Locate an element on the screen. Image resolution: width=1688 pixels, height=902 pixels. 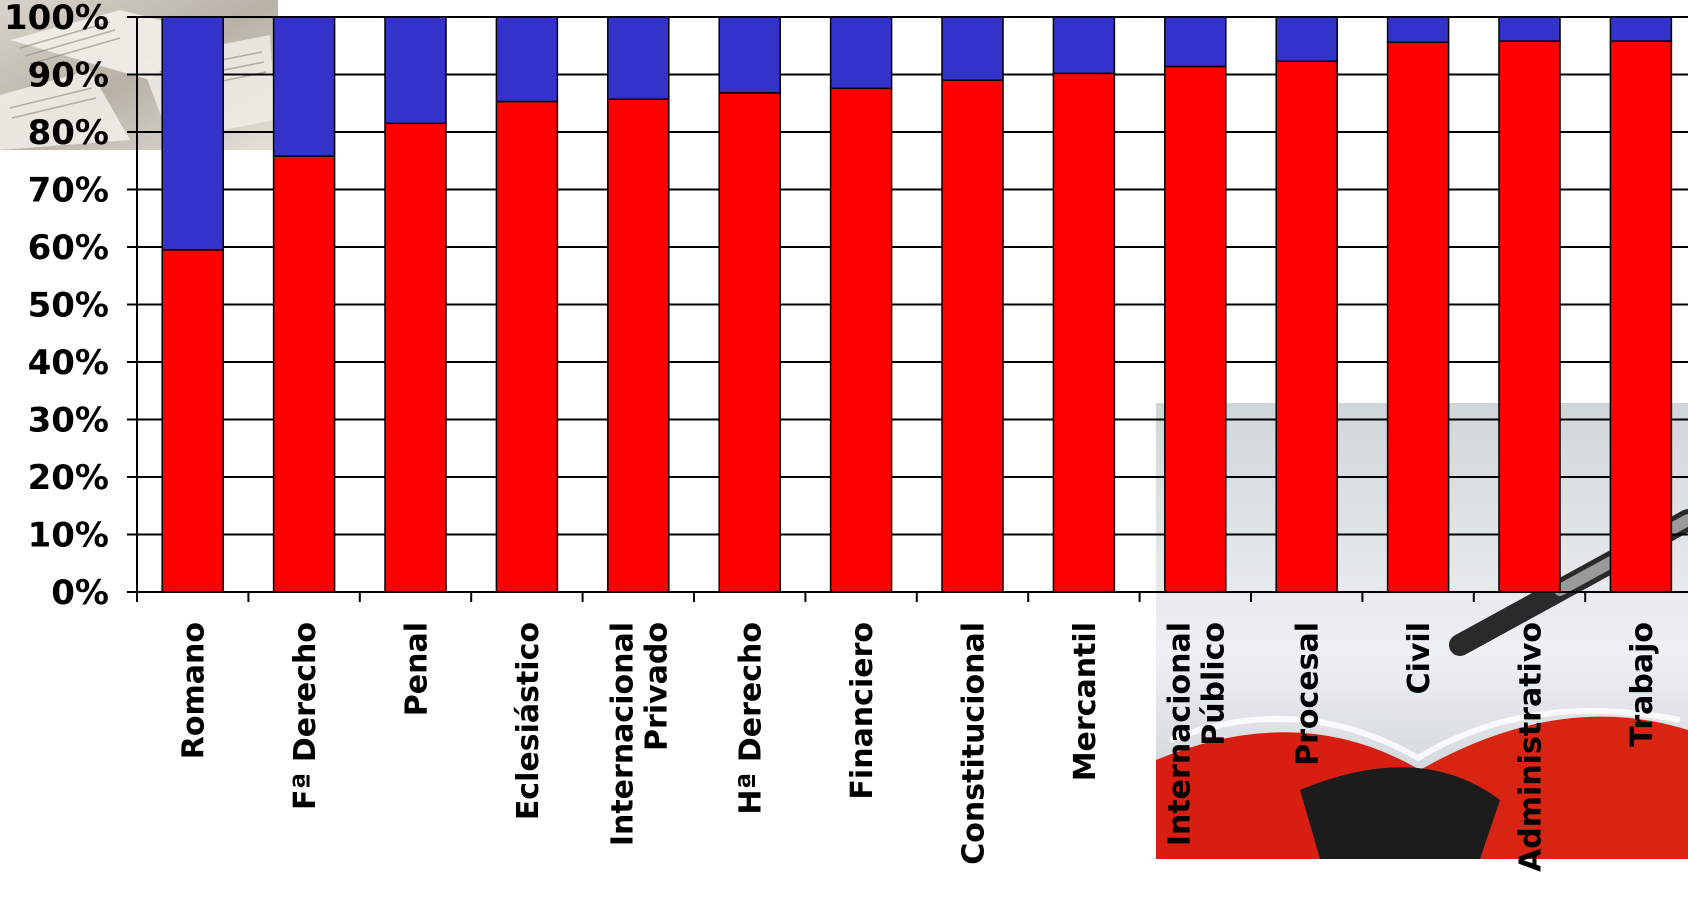
category-label-13: Trabajo is located at coordinates (1642, 684).